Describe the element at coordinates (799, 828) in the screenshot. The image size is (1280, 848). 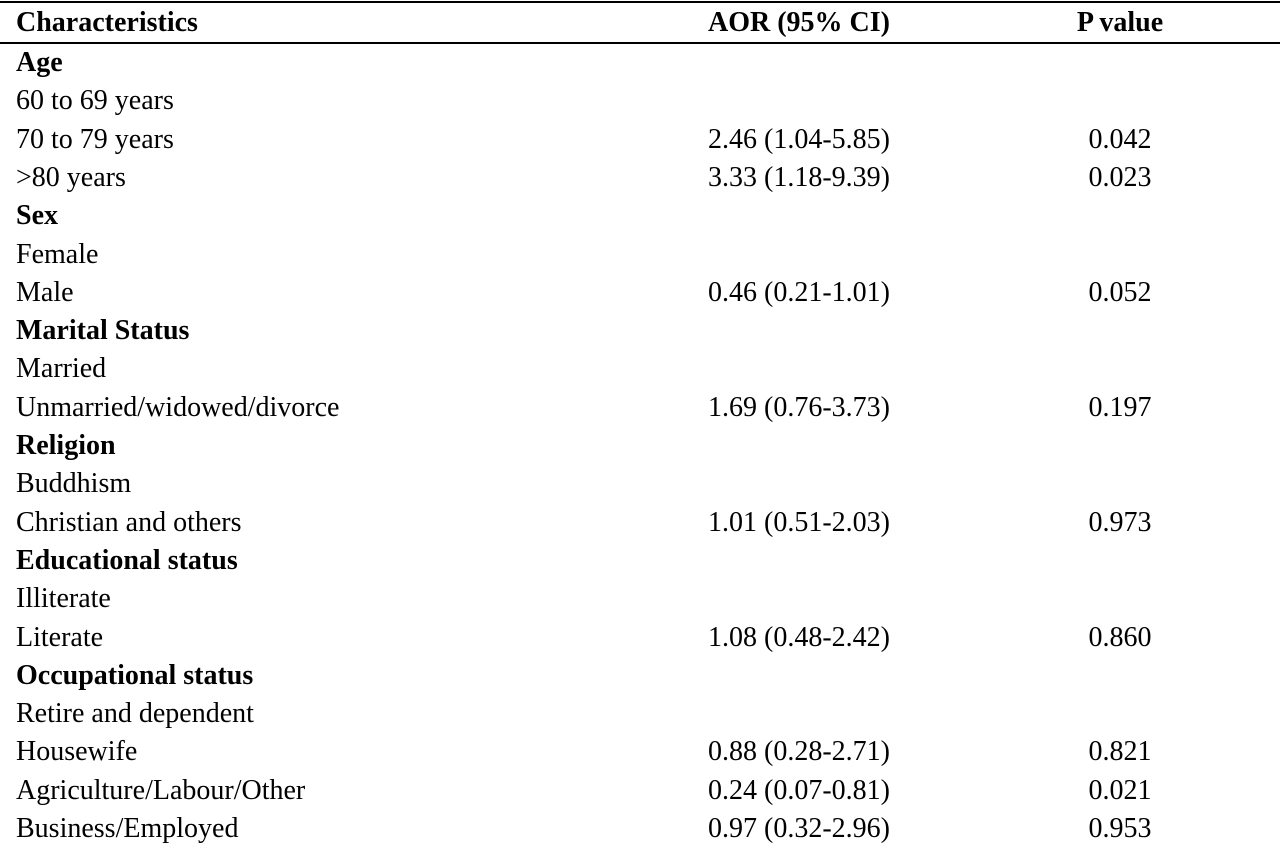
I see `row-aor: 0.97 (0.32-2.96)` at that location.